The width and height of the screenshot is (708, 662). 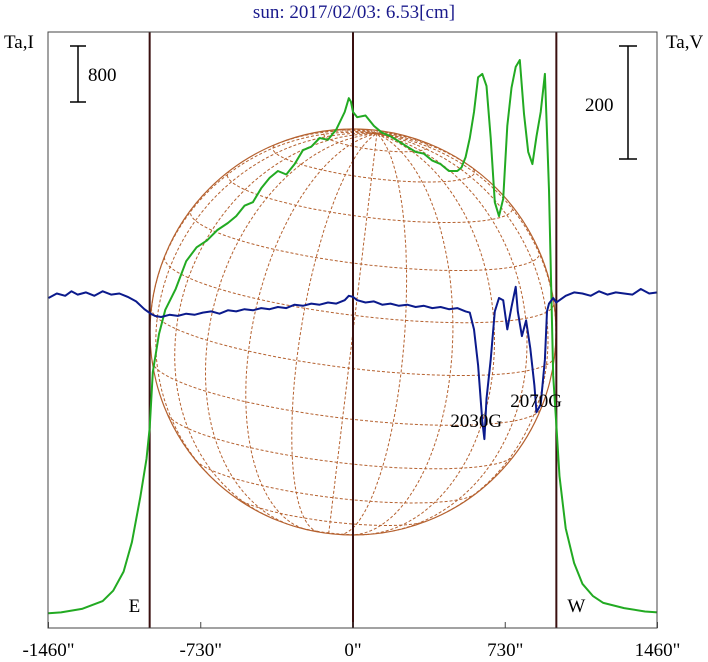 What do you see at coordinates (505, 650) in the screenshot?
I see `x-tick-label: 730"` at bounding box center [505, 650].